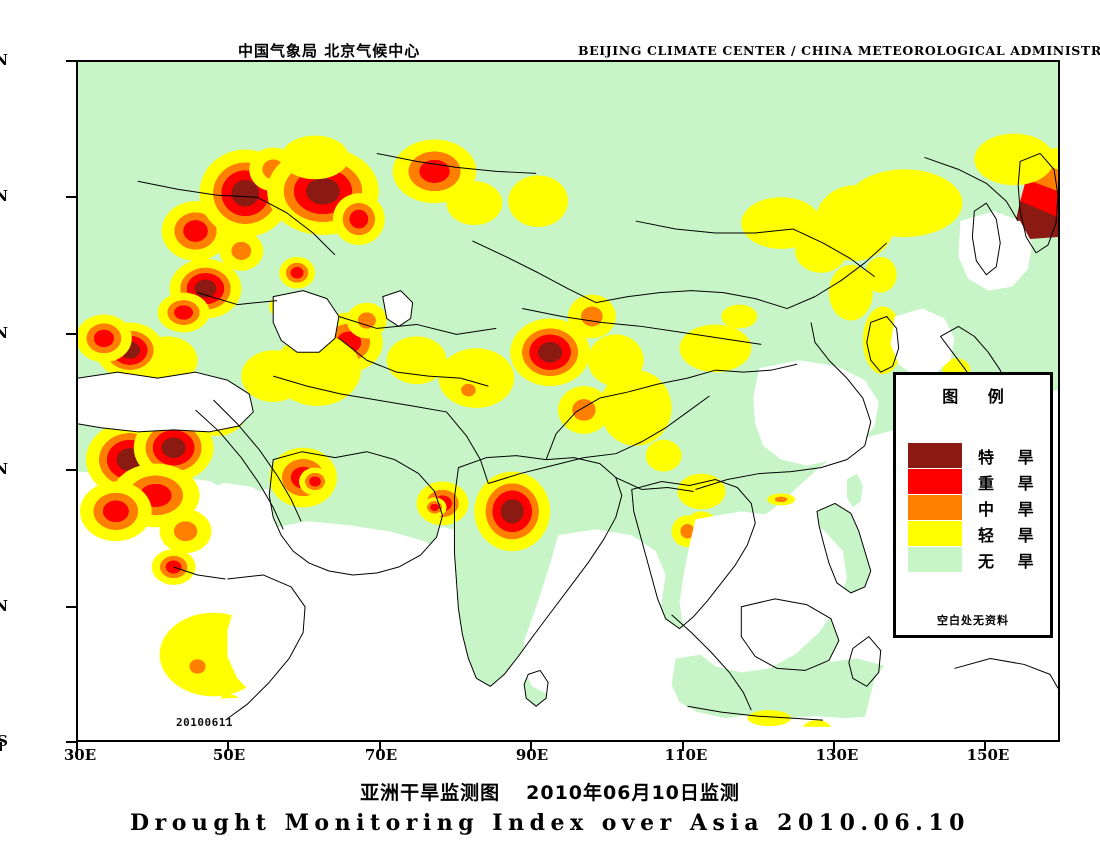  What do you see at coordinates (4, 196) in the screenshot?
I see `y-label-1: 50N` at bounding box center [4, 196].